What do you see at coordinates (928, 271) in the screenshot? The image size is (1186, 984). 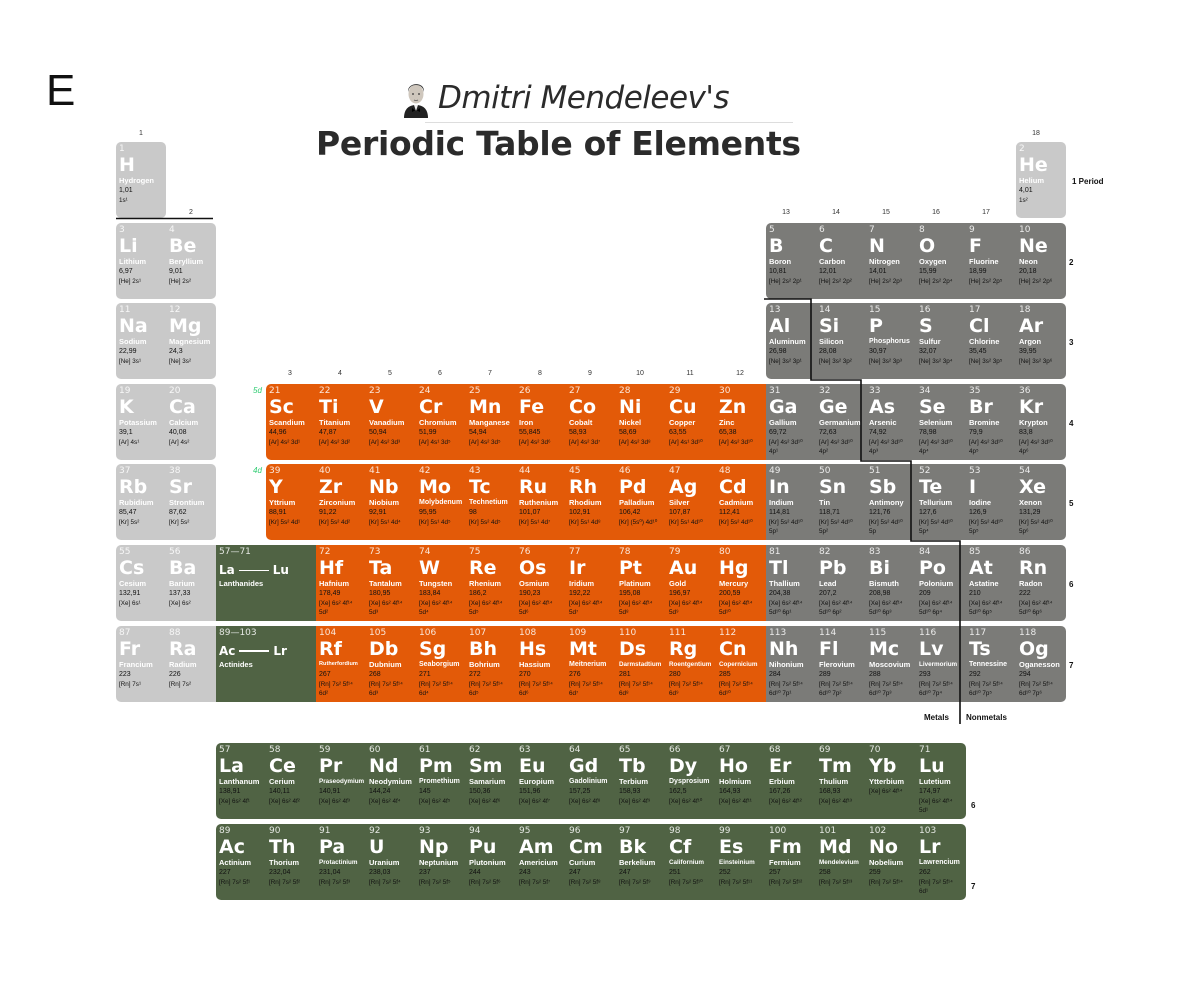 I see `atomic-mass: 15,99` at bounding box center [928, 271].